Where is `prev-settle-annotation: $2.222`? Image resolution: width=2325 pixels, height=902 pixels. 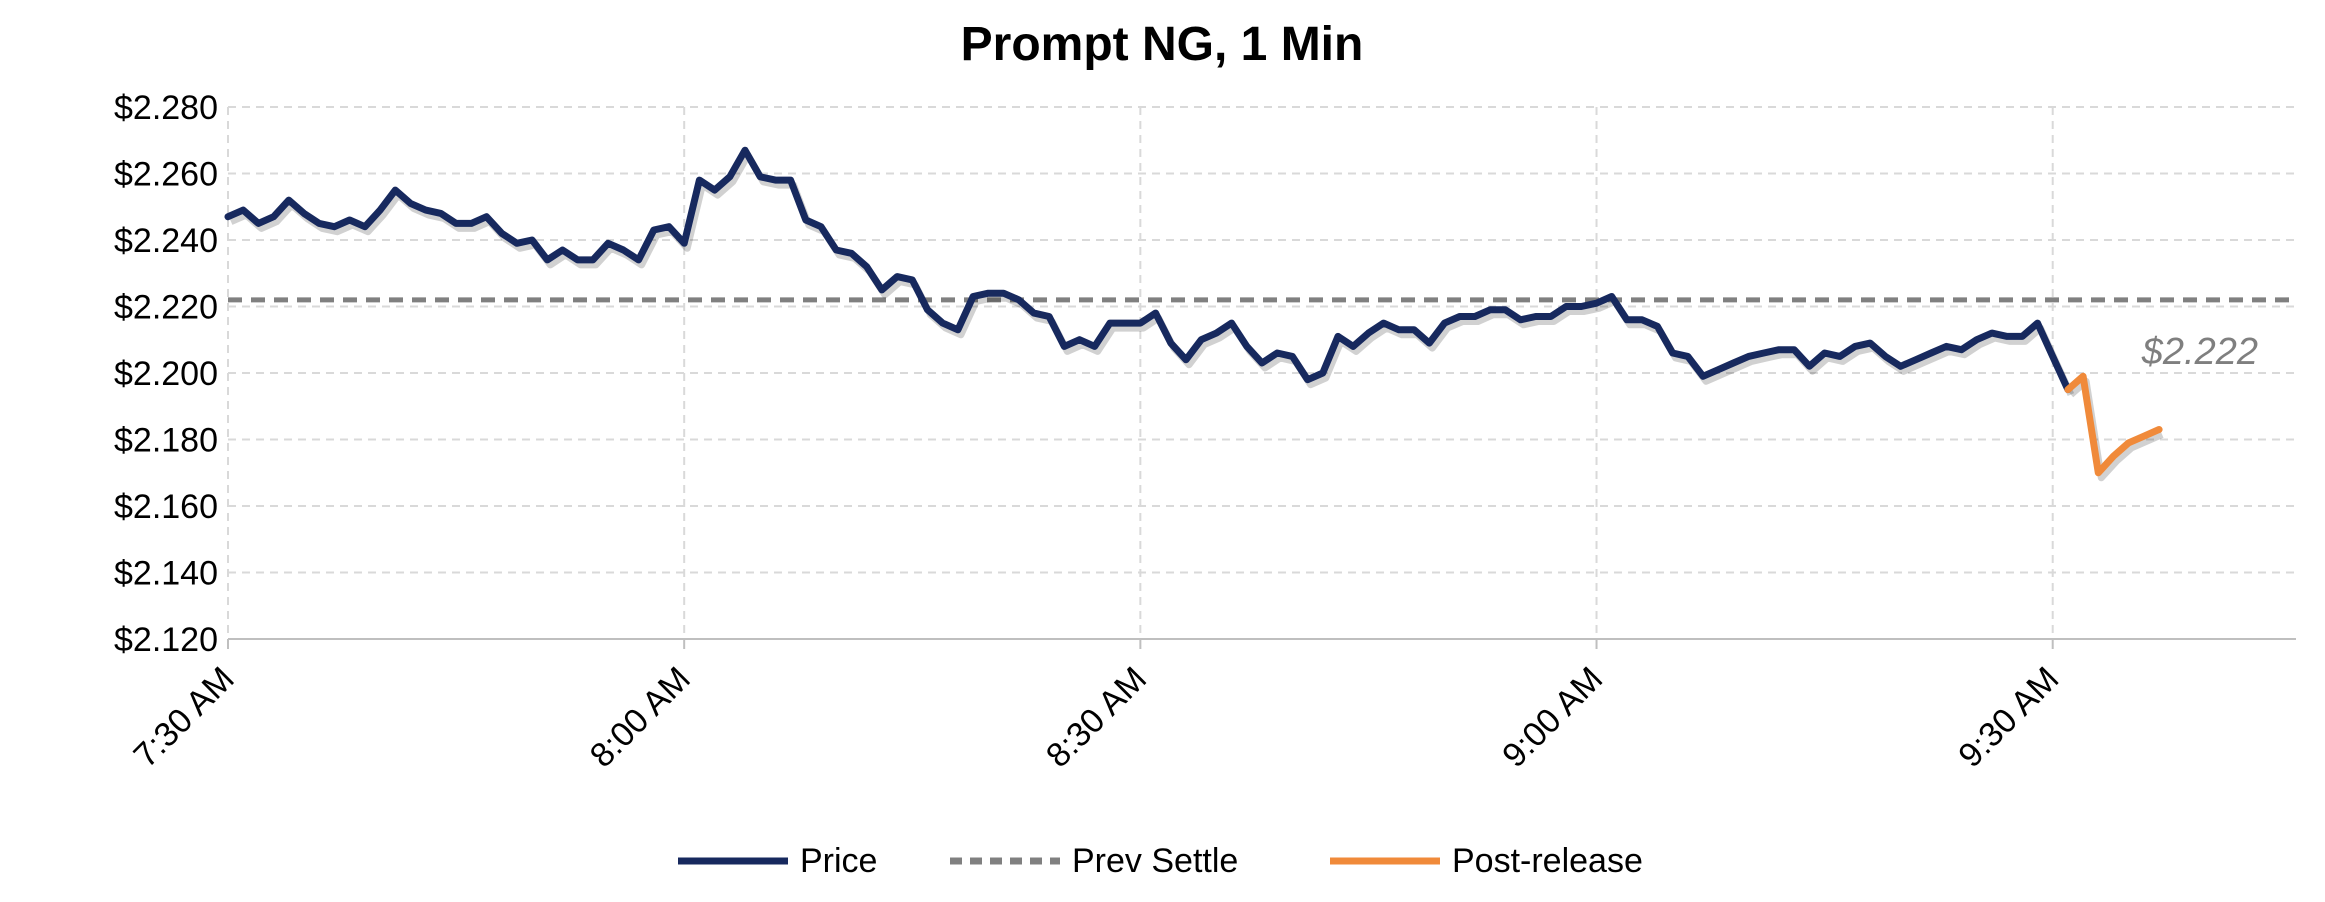
prev-settle-annotation: $2.222 is located at coordinates (2199, 352).